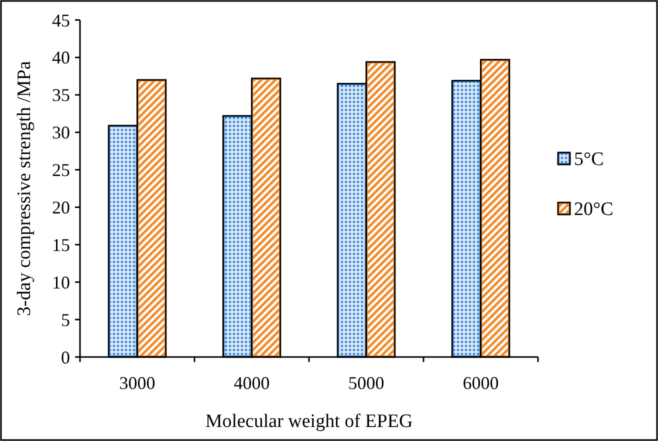 The width and height of the screenshot is (658, 441). I want to click on x-axis-title: Molecular weight of EPEG, so click(309, 421).